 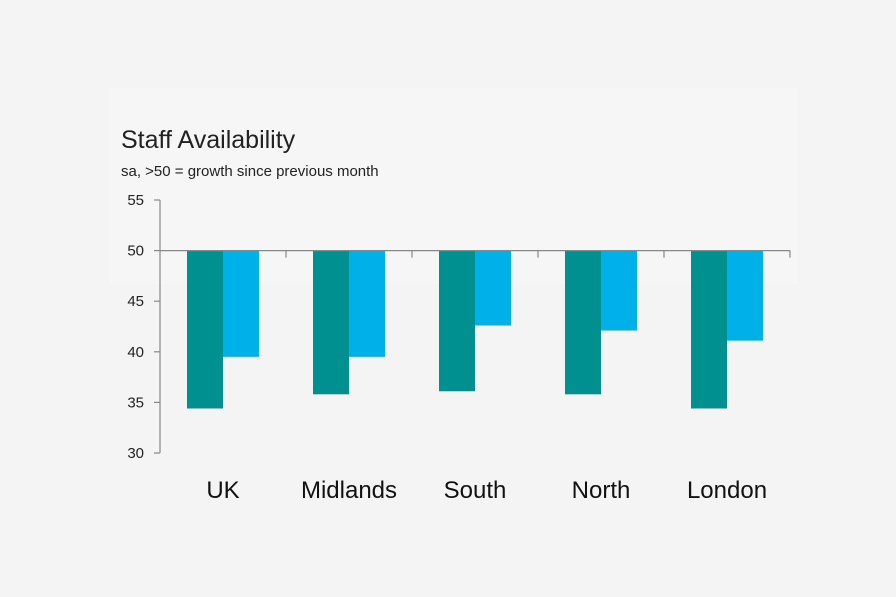 What do you see at coordinates (135, 352) in the screenshot?
I see `y-tick-label-40: 40` at bounding box center [135, 352].